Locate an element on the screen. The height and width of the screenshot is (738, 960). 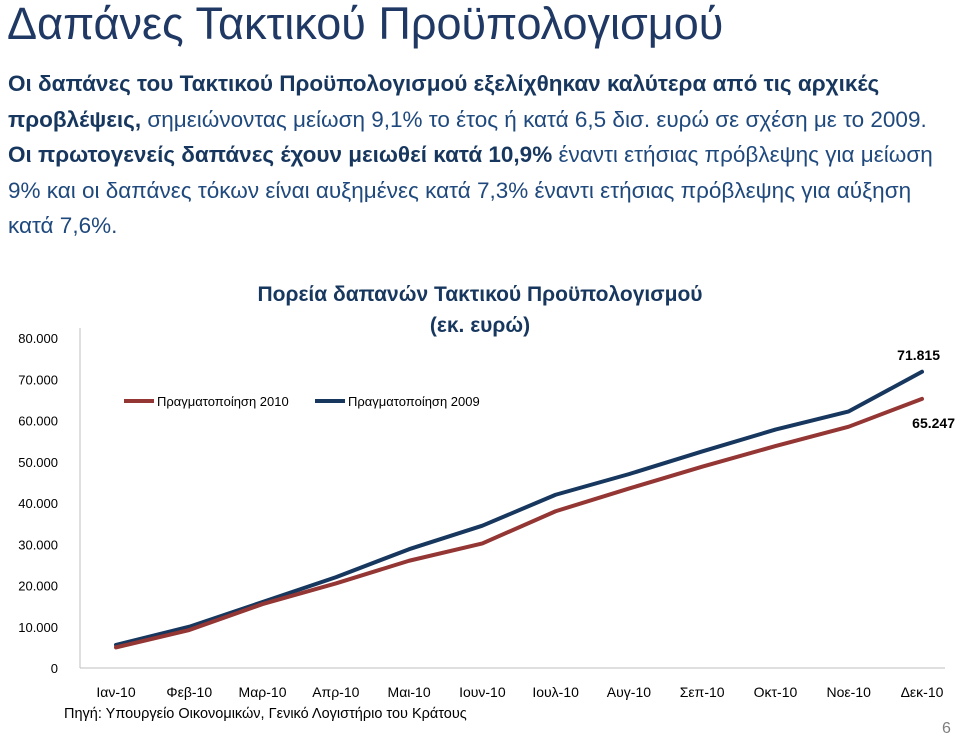
y-tick-label: 10.000 is located at coordinates (38, 627).